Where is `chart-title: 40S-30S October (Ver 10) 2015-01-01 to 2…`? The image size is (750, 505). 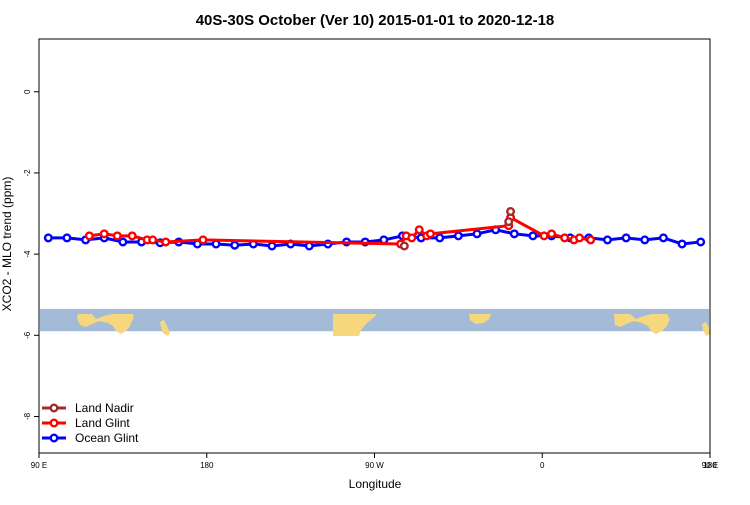 chart-title: 40S-30S October (Ver 10) 2015-01-01 to 2… is located at coordinates (375, 20).